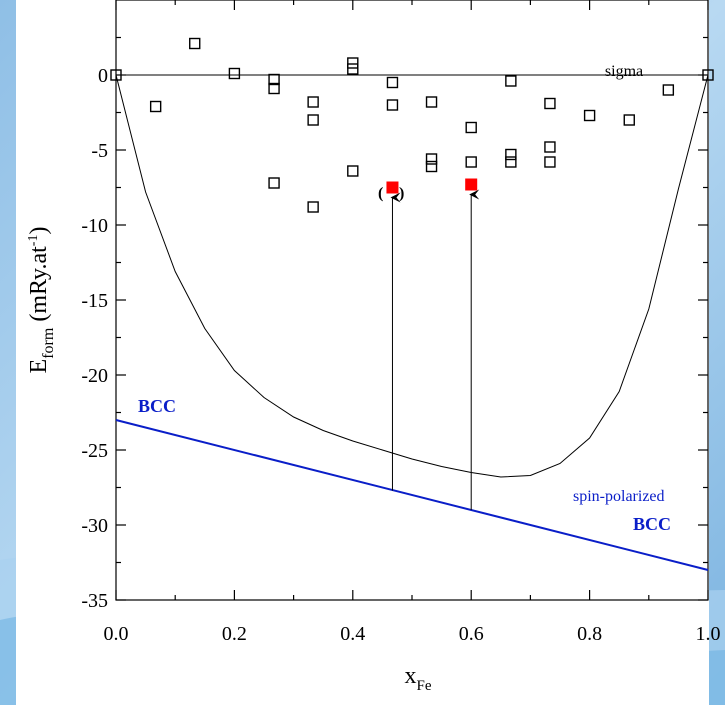  What do you see at coordinates (418, 678) in the screenshot?
I see `x-axis-label: xFe` at bounding box center [418, 678].